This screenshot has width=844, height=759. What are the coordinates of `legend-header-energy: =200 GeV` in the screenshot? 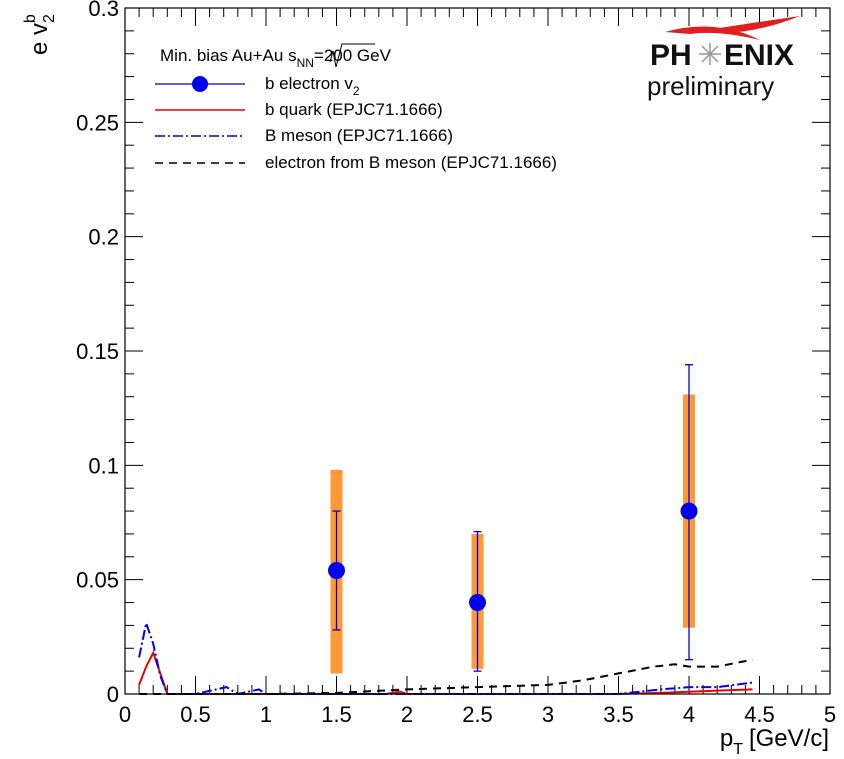 It's located at (353, 55).